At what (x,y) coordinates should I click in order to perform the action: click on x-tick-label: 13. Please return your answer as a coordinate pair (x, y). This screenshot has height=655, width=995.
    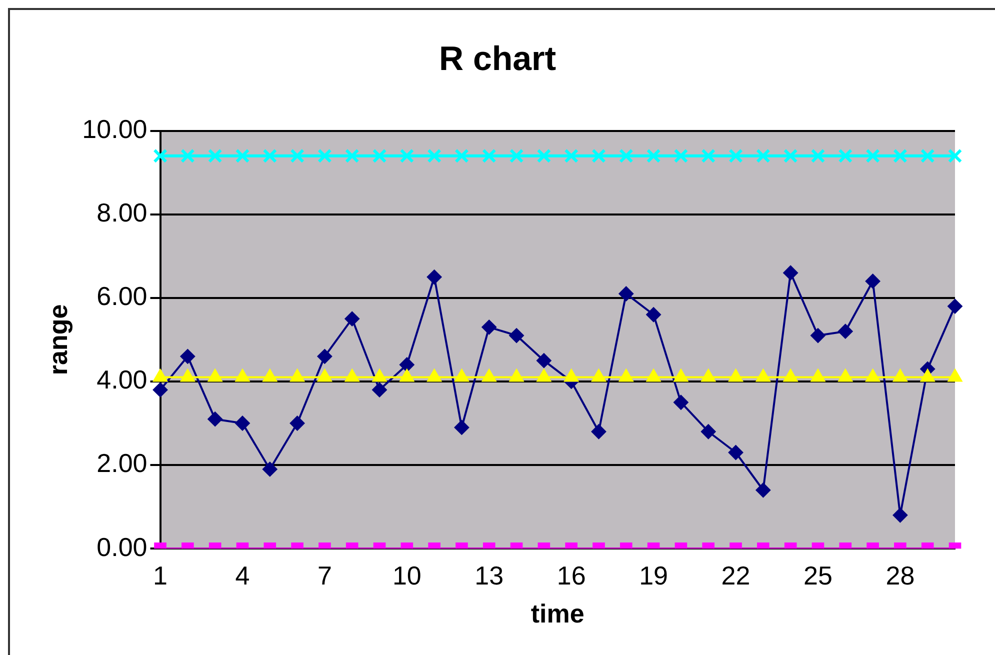
    Looking at the image, I should click on (489, 575).